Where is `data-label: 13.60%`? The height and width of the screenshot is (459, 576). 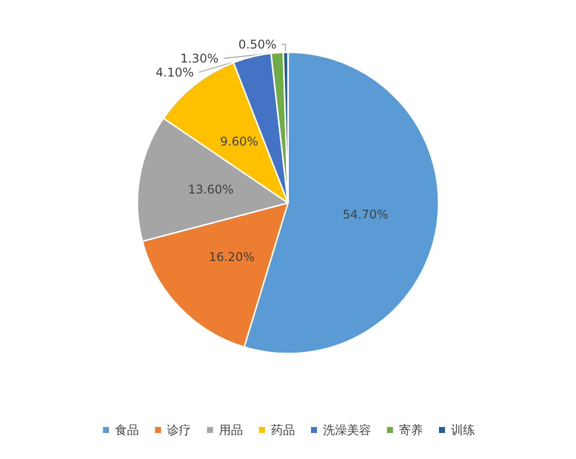 data-label: 13.60% is located at coordinates (211, 189).